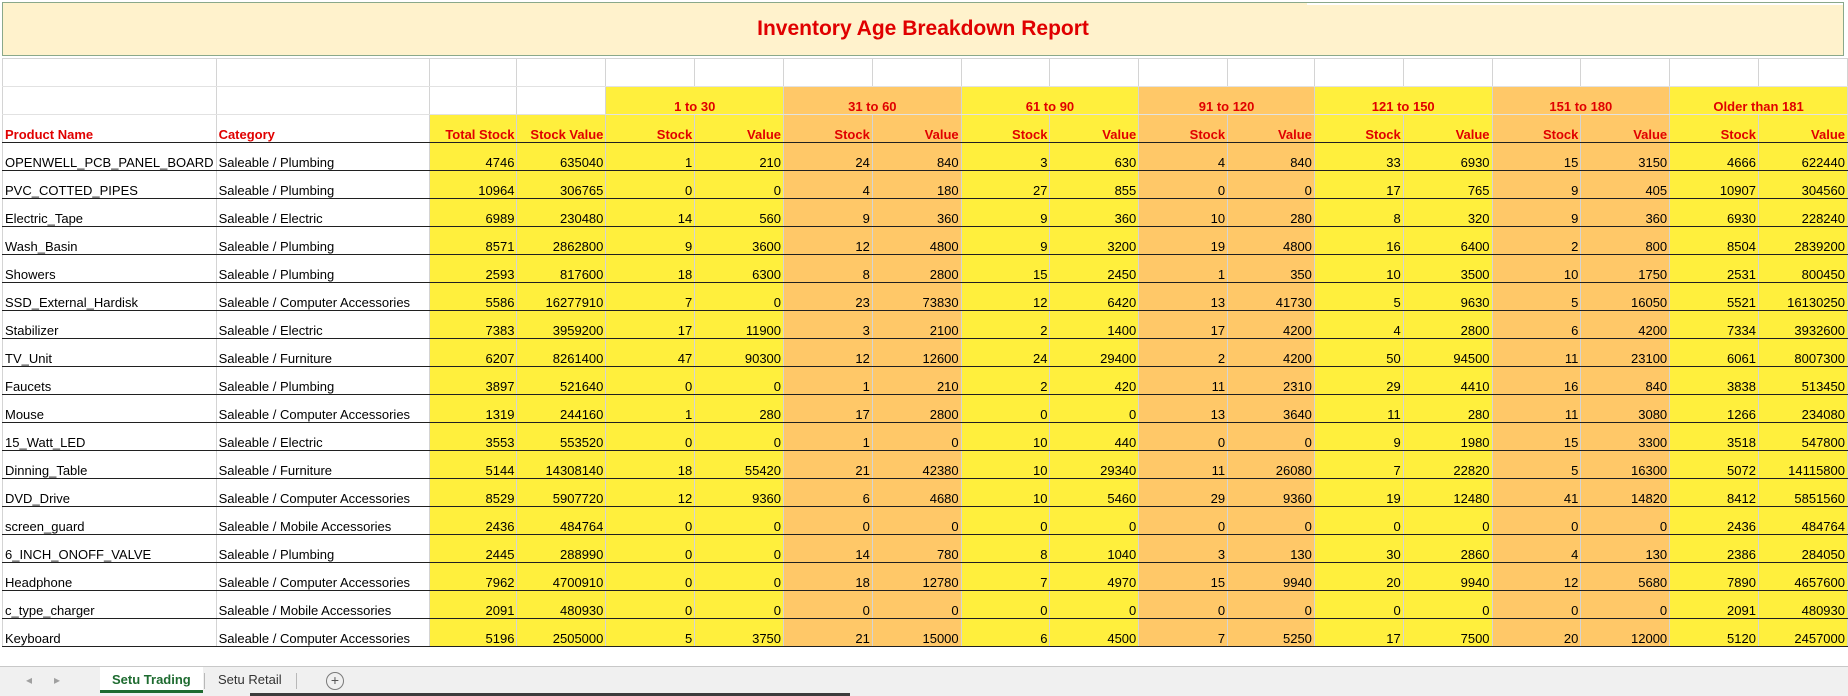 The image size is (1848, 696). I want to click on bucket-stock-cell: 1266, so click(1714, 408).